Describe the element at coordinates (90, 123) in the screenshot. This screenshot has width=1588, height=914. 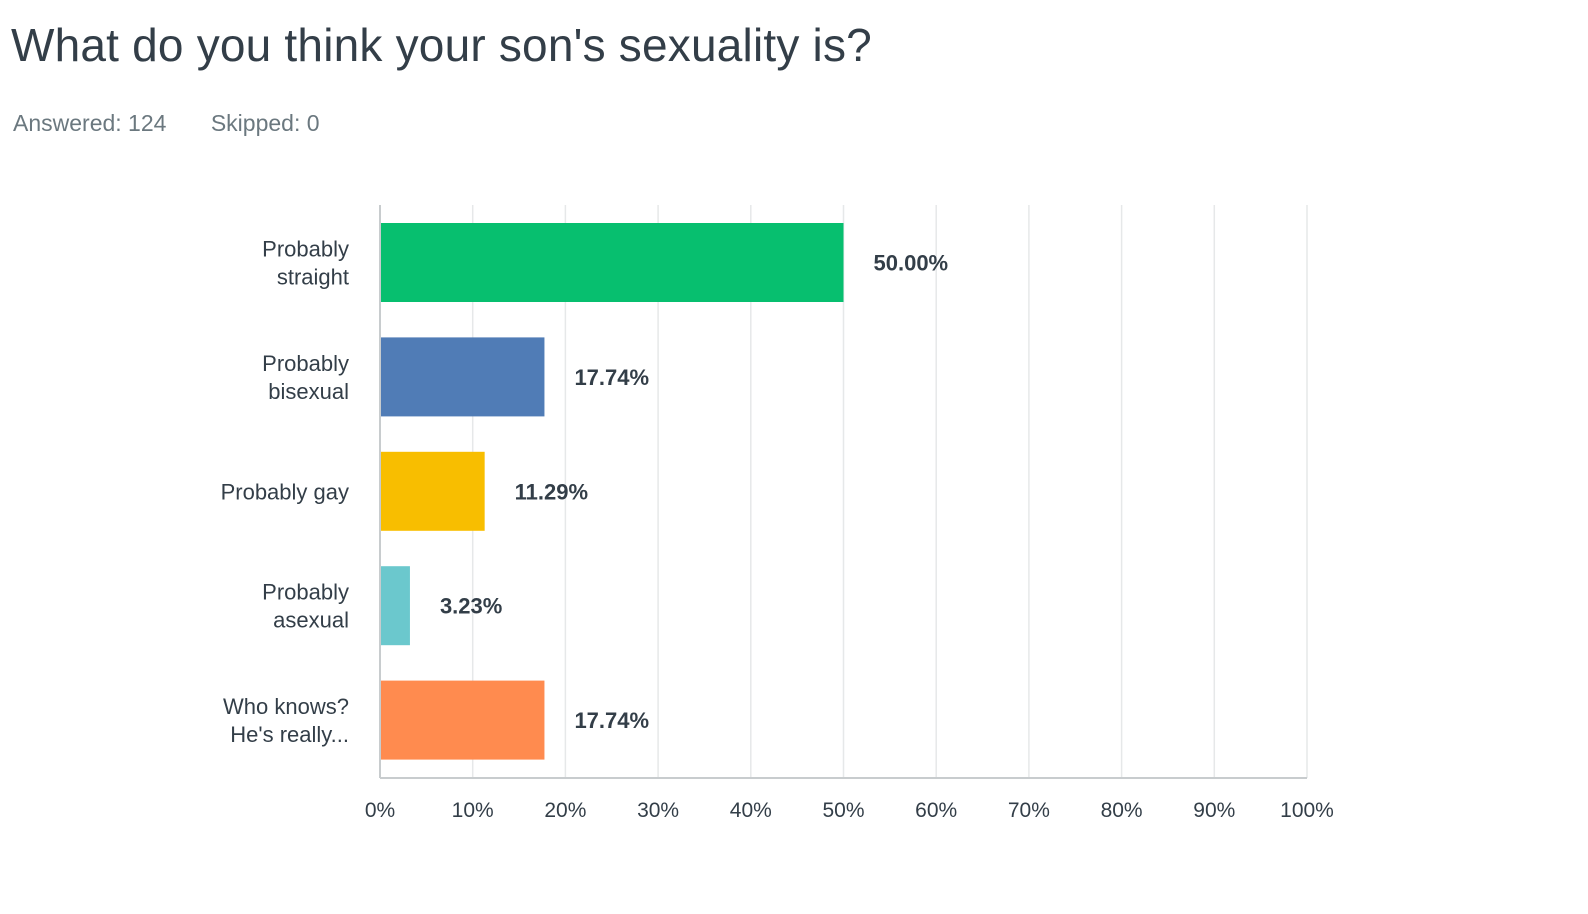
I see `answered-count: Answered: 124` at that location.